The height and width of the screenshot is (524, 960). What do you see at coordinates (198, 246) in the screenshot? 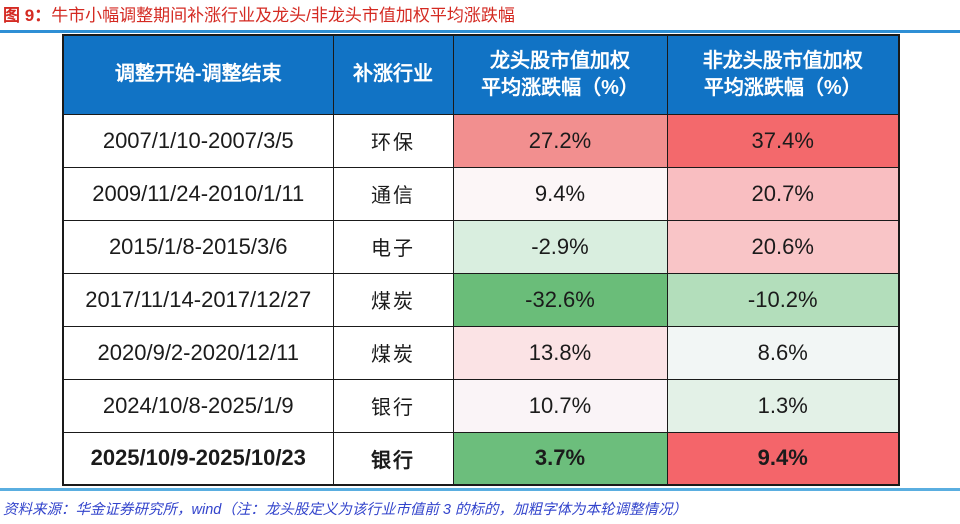
I see `period-cell: 2015/1/8-2015/3/6` at bounding box center [198, 246].